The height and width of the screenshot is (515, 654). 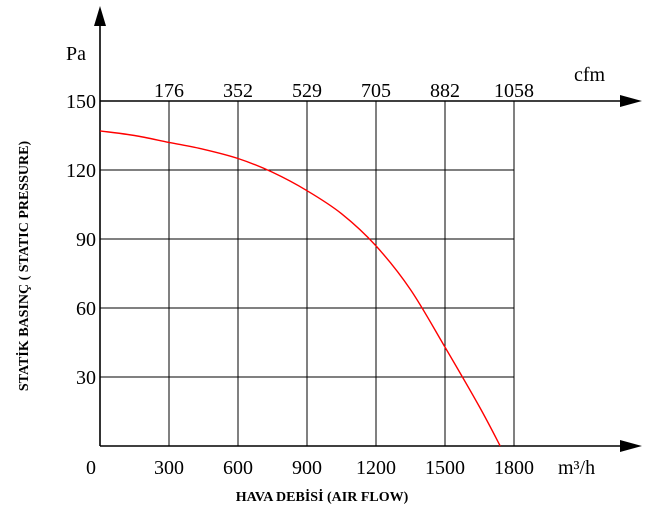 What do you see at coordinates (238, 91) in the screenshot?
I see `cfm-tick-label: 352` at bounding box center [238, 91].